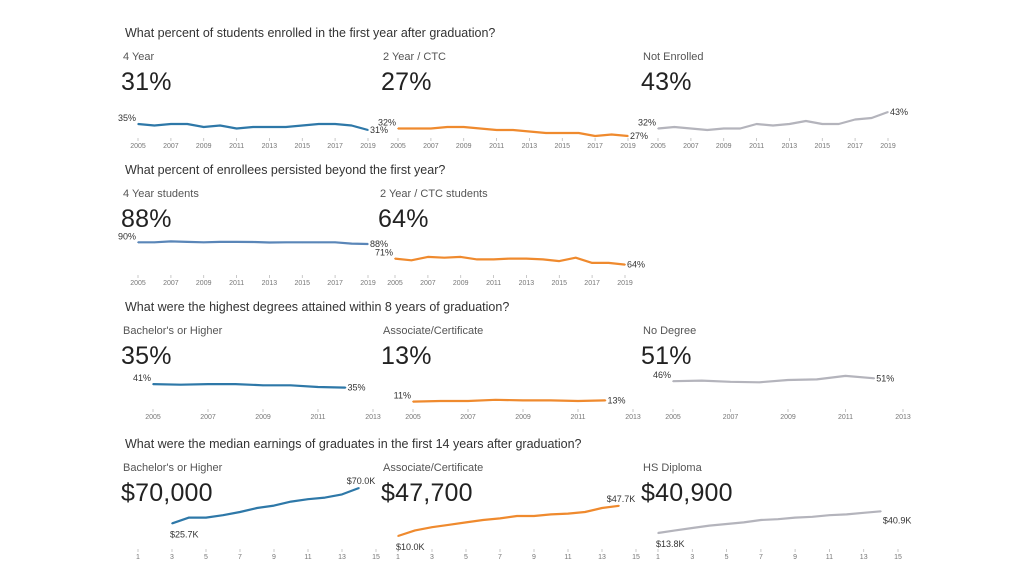 This screenshot has height=576, width=1024. I want to click on start-value-label: 90%, so click(127, 236).